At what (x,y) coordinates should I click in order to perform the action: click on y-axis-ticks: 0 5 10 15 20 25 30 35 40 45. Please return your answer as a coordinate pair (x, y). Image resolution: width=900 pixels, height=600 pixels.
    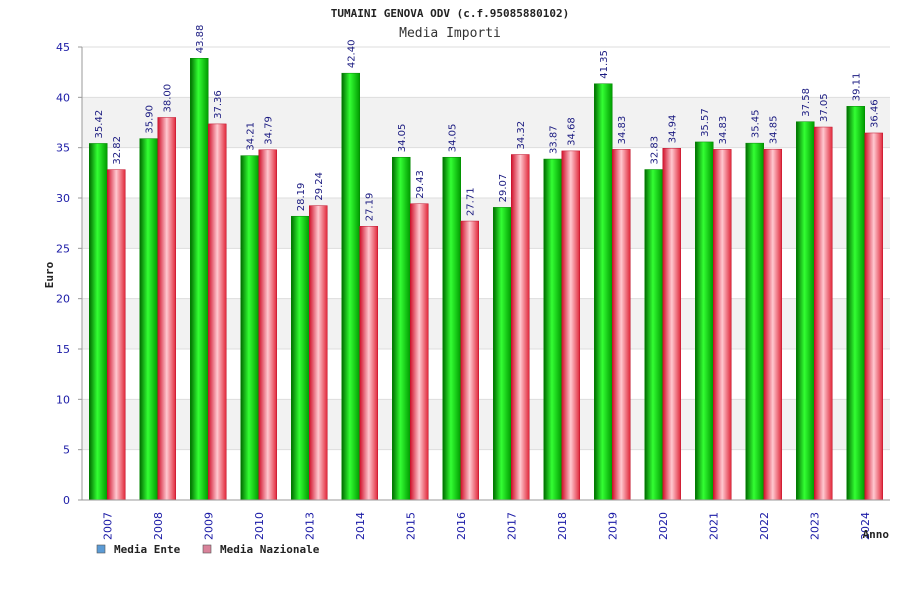
    Looking at the image, I should click on (69, 274).